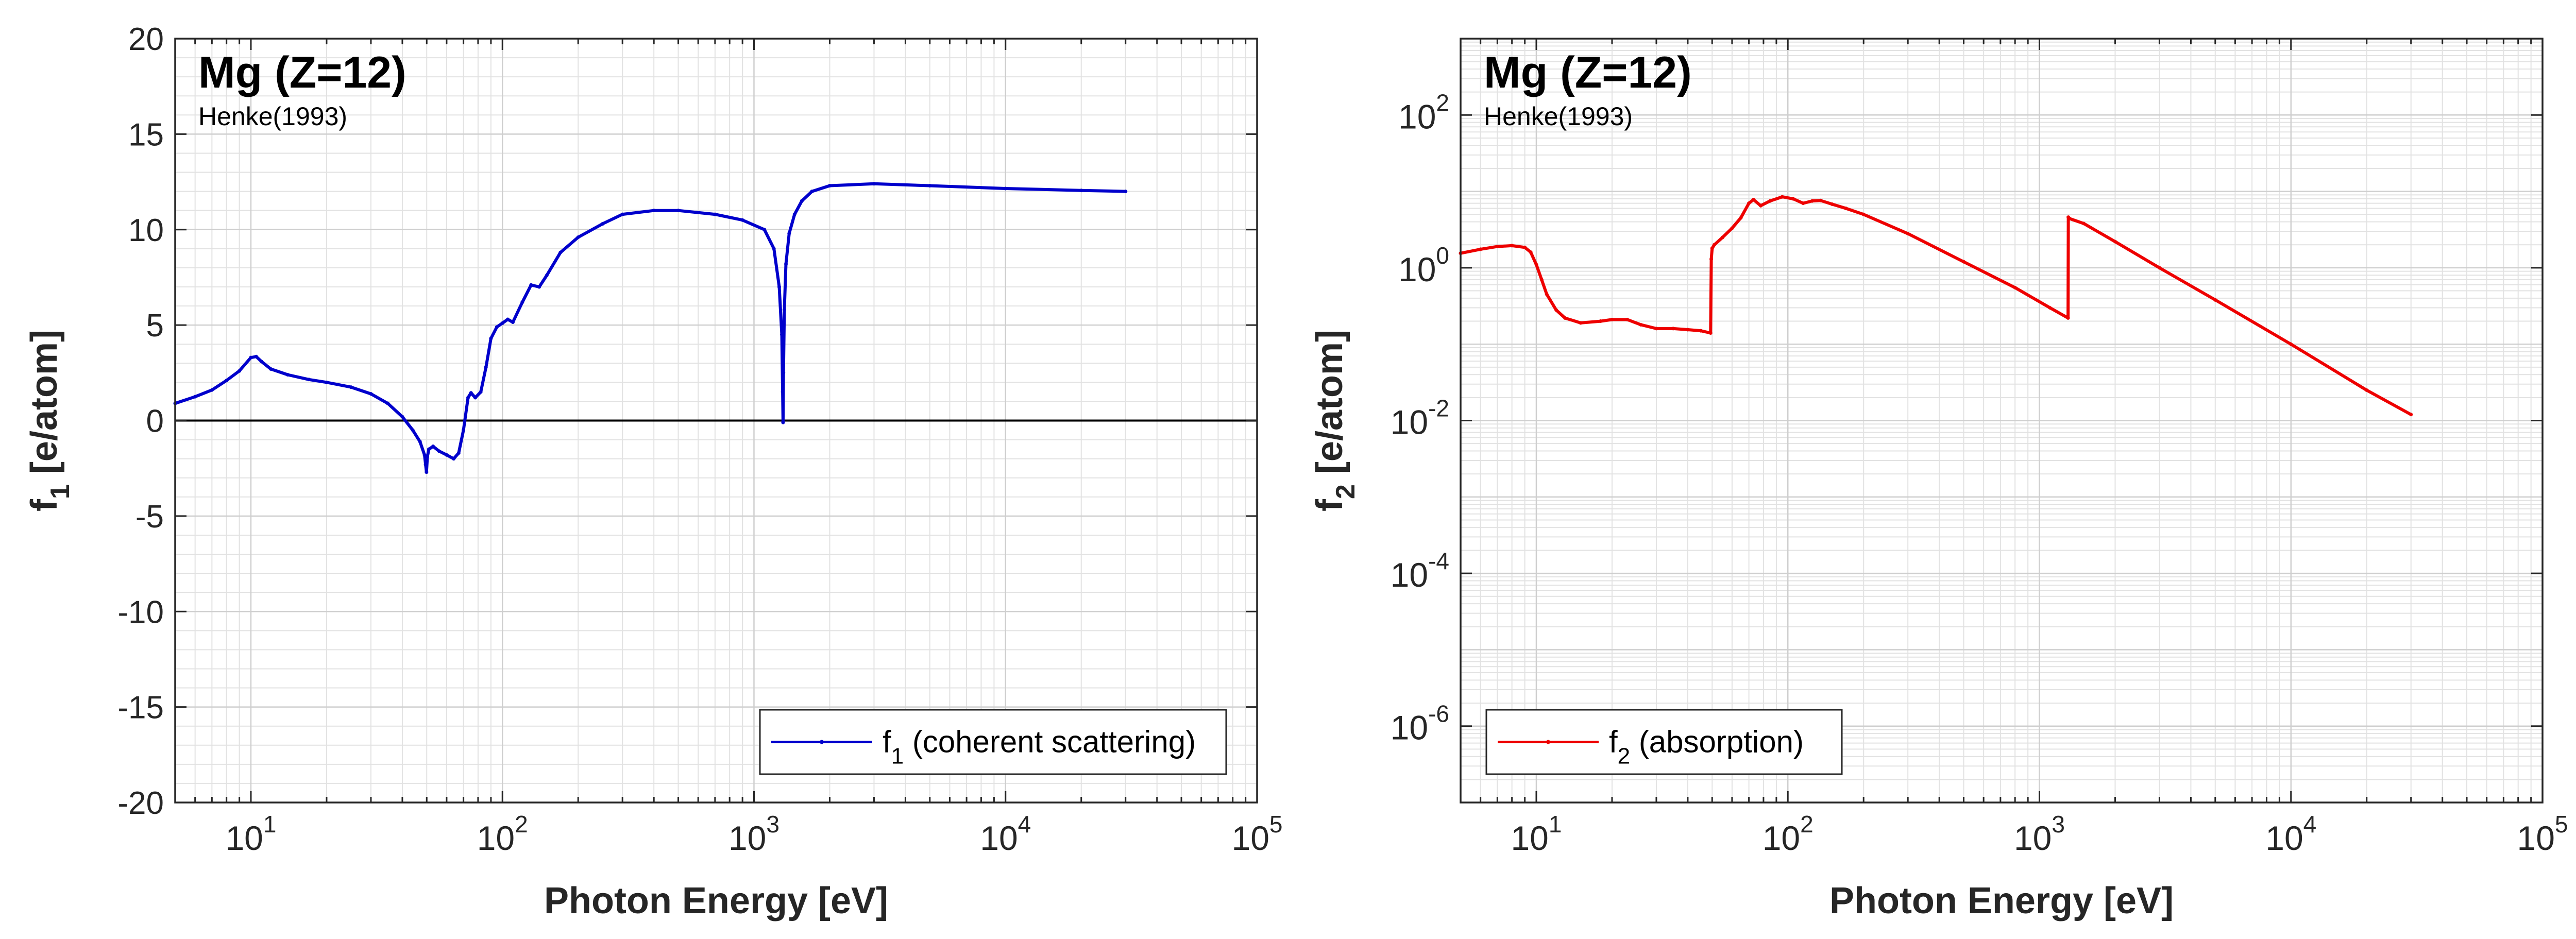  What do you see at coordinates (146, 230) in the screenshot?
I see `y-tick-label: 10` at bounding box center [146, 230].